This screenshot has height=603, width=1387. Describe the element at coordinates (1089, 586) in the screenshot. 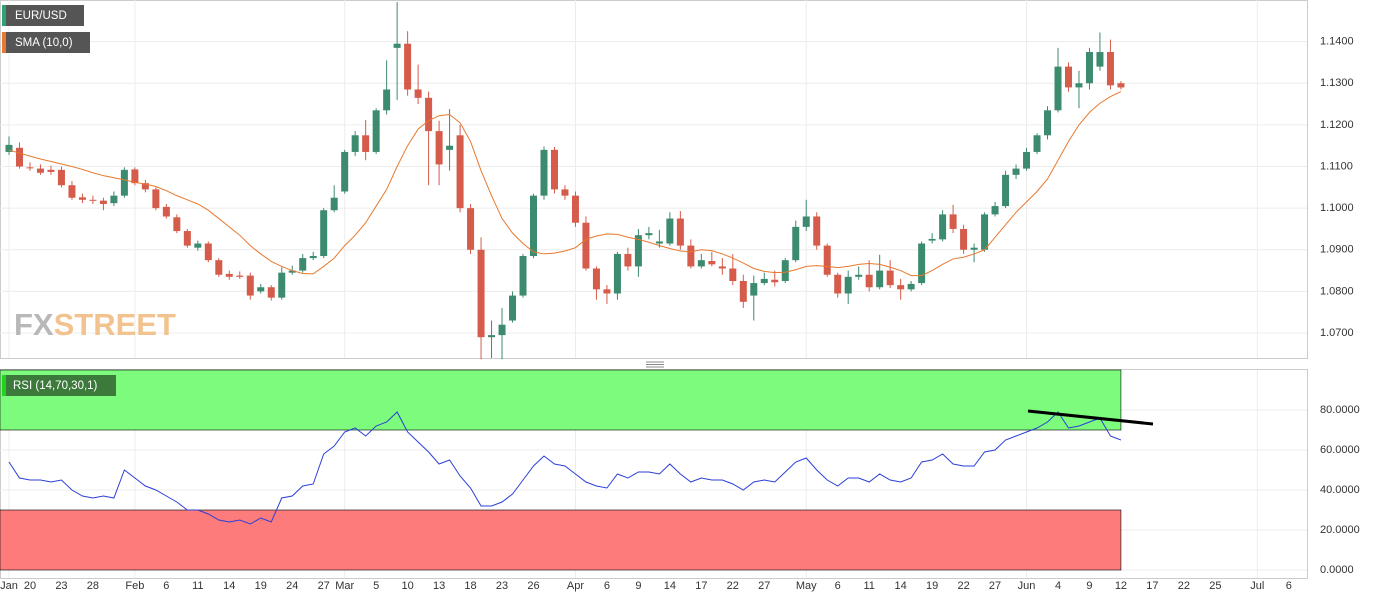

I see `x-tick-label: 9` at that location.